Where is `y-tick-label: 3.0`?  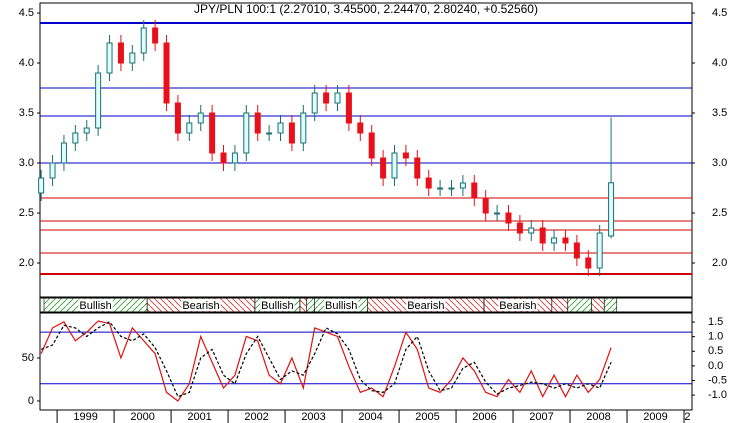
y-tick-label: 3.0 is located at coordinates (26, 163).